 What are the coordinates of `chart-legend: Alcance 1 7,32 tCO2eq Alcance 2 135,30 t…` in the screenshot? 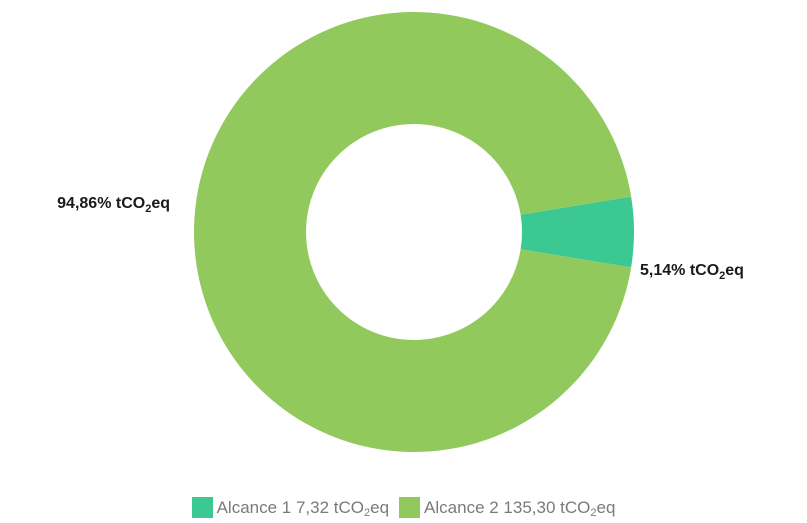 It's located at (403, 507).